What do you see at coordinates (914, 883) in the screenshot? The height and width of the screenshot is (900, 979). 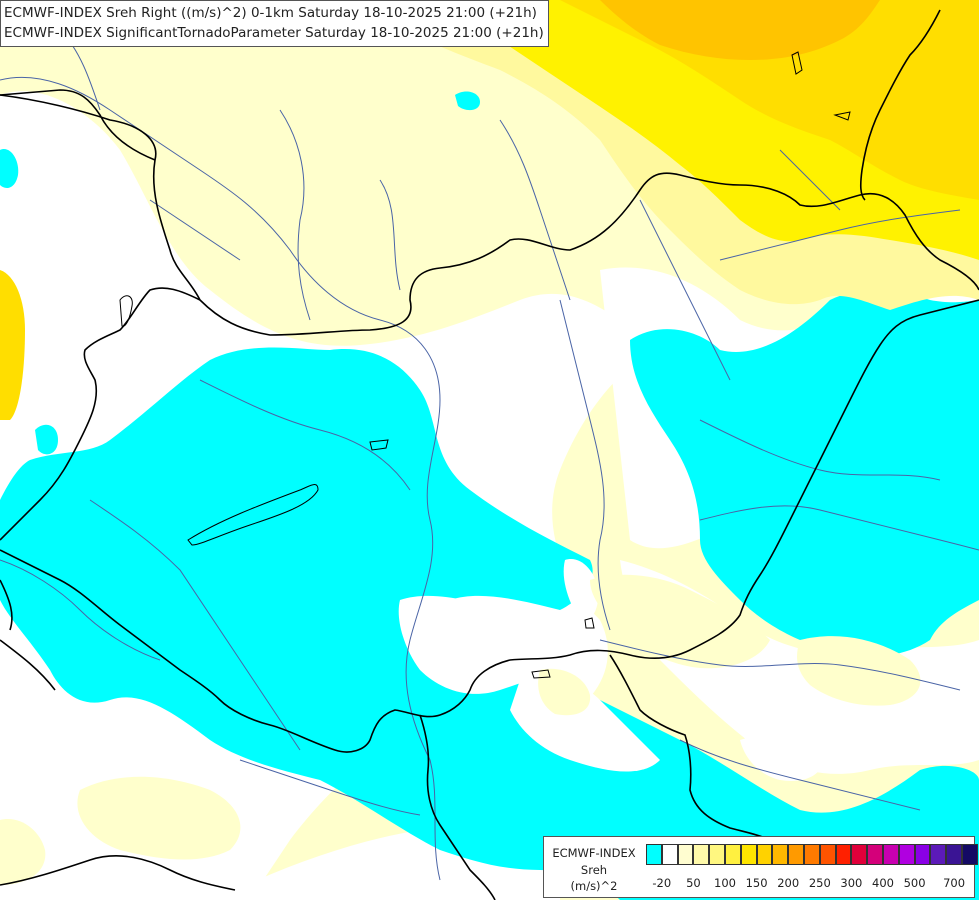 I see `legend-tick-label: 500` at bounding box center [914, 883].